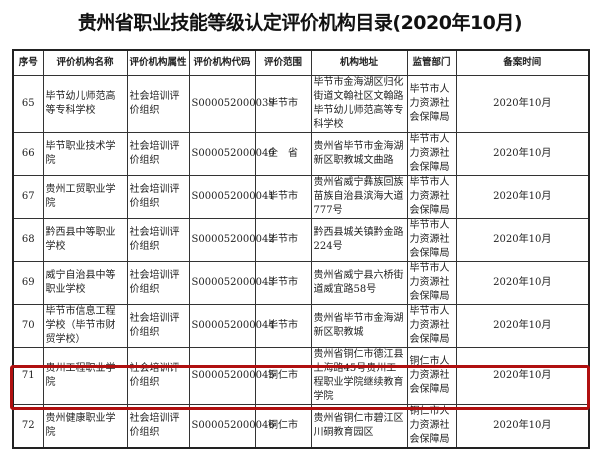 This screenshot has height=449, width=600. What do you see at coordinates (283, 62) in the screenshot?
I see `header-col-scope: 评价范围` at bounding box center [283, 62].